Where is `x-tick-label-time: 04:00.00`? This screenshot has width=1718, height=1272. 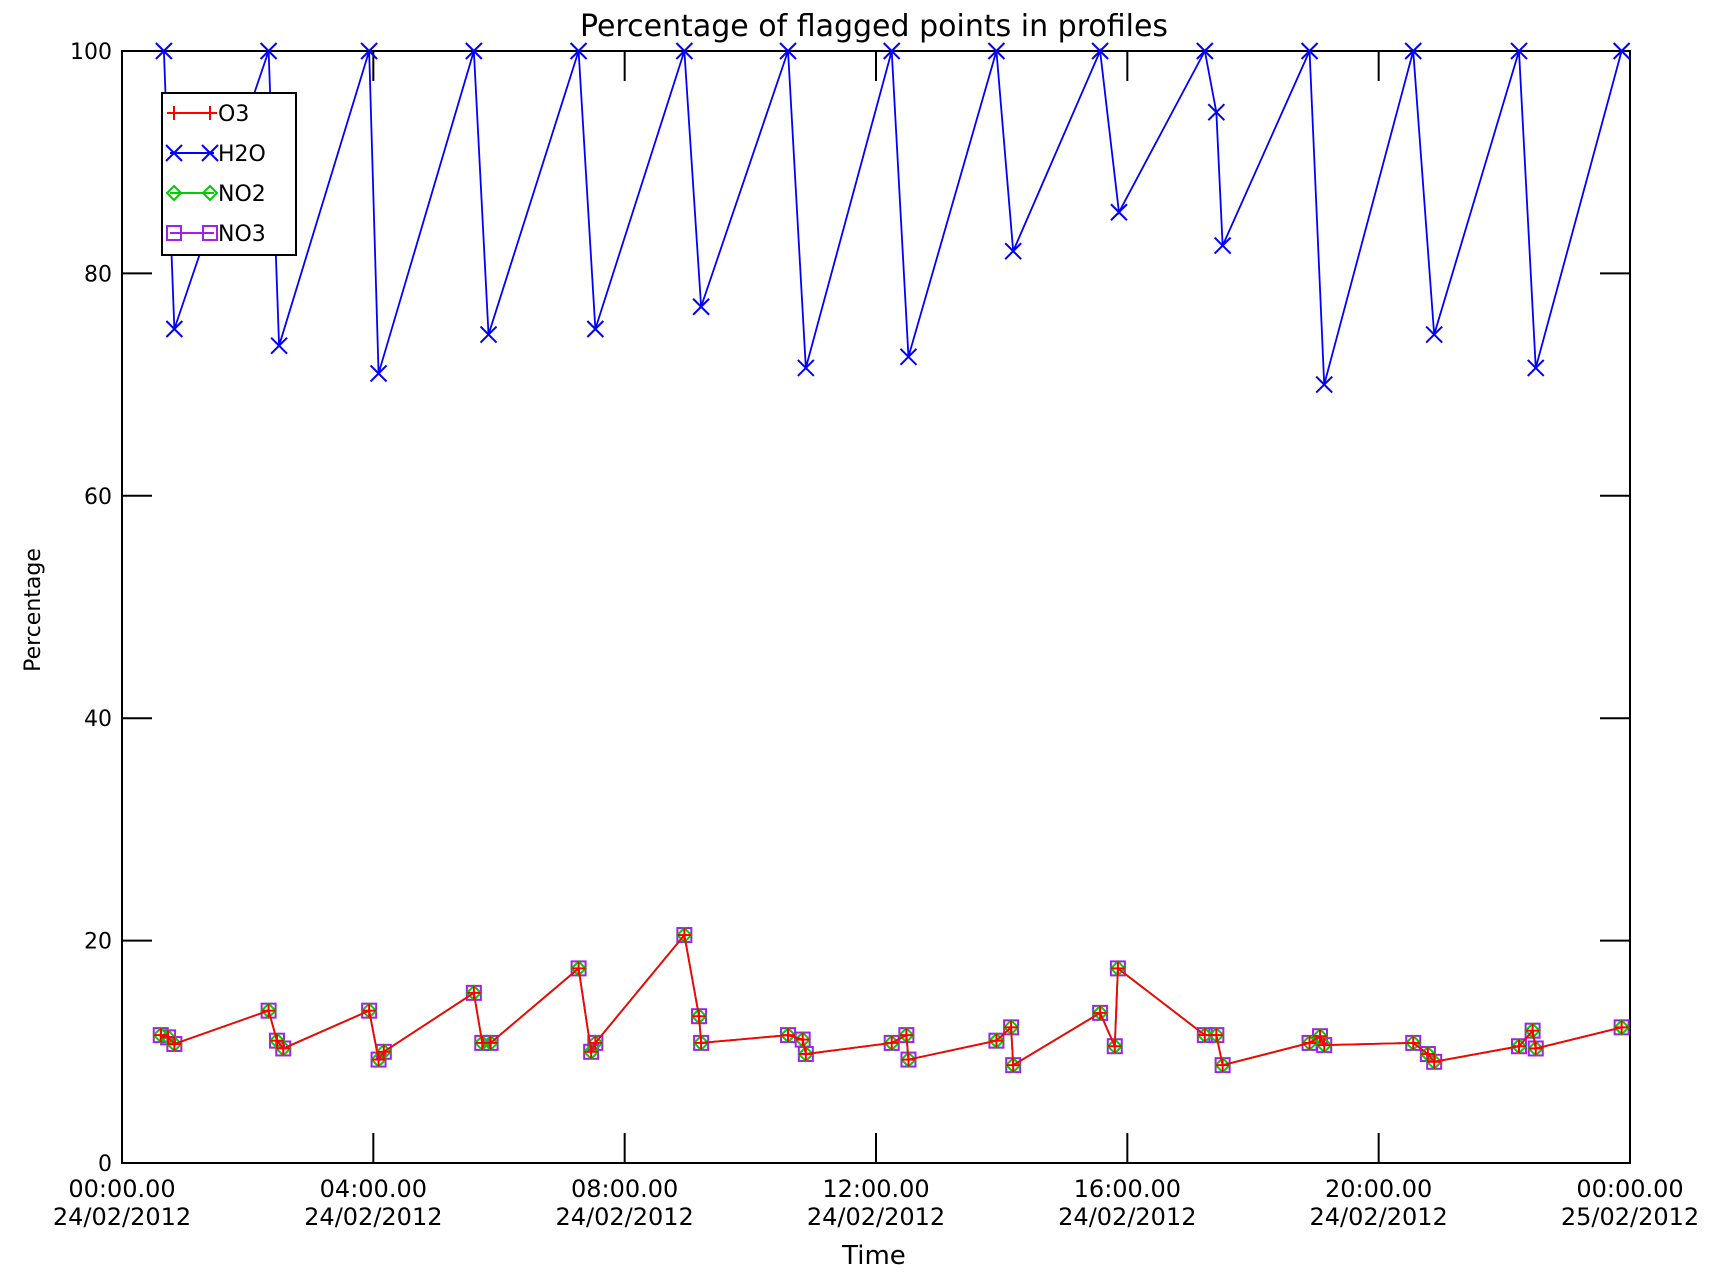 x-tick-label-time: 04:00.00 is located at coordinates (373, 1189).